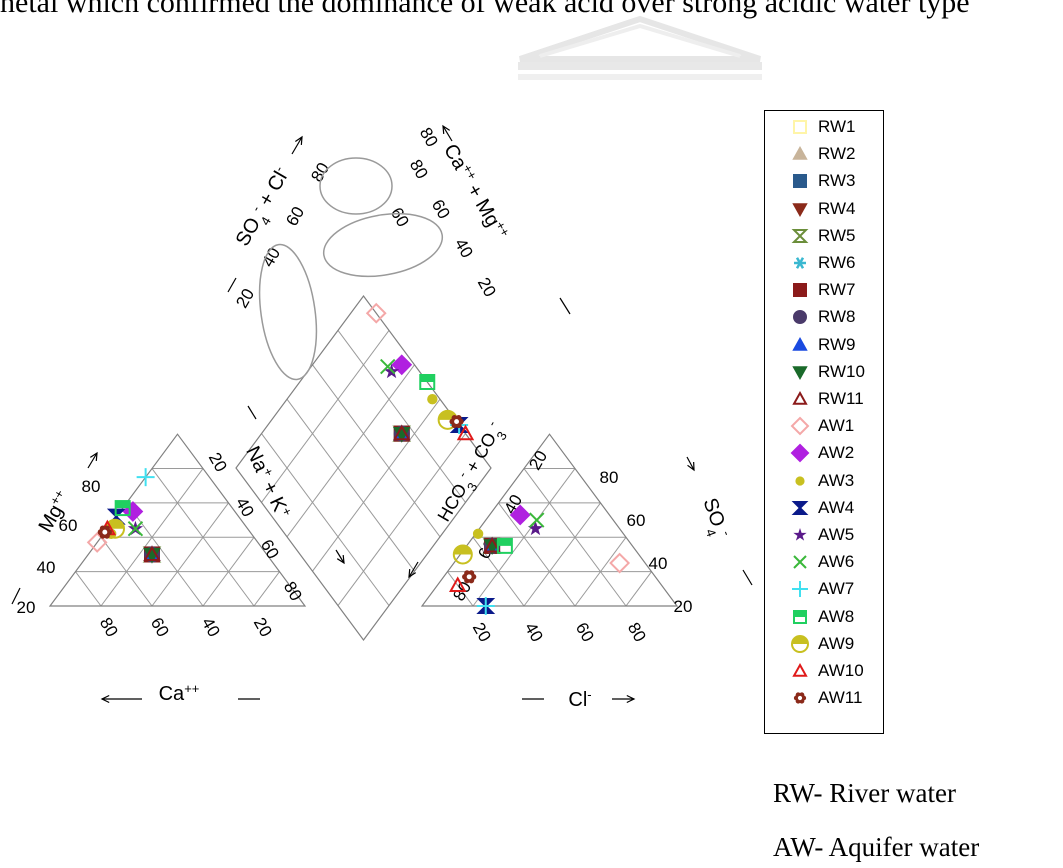  What do you see at coordinates (840, 481) in the screenshot?
I see `legend-item-aw3: AW3` at bounding box center [840, 481].